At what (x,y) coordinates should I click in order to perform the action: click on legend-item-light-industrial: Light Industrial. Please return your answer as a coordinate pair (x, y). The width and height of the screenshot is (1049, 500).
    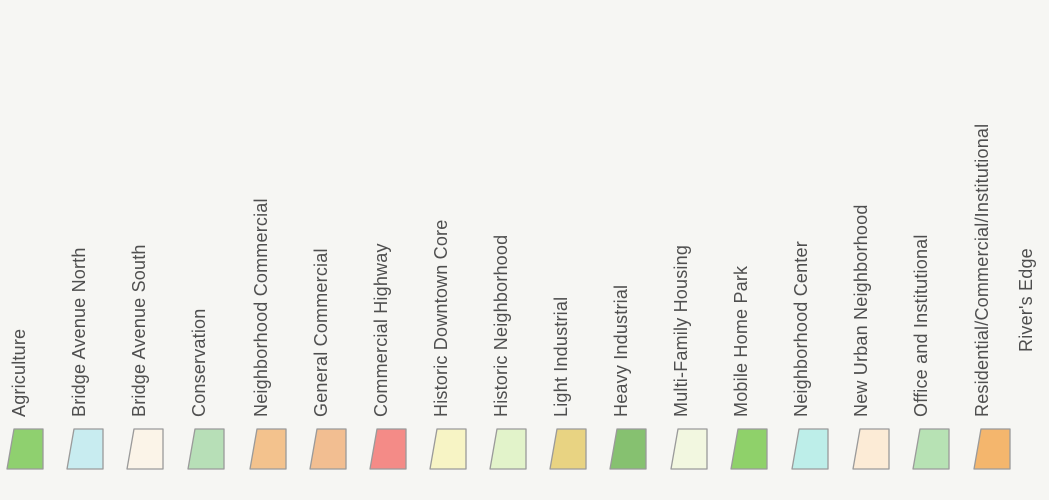
    Looking at the image, I should click on (573, 250).